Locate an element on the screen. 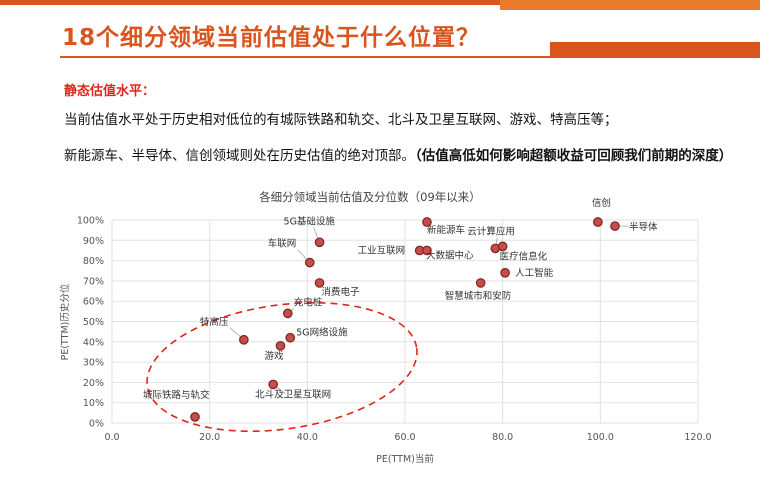 The image size is (760, 480). x-tick-label: 100.0 is located at coordinates (600, 437).